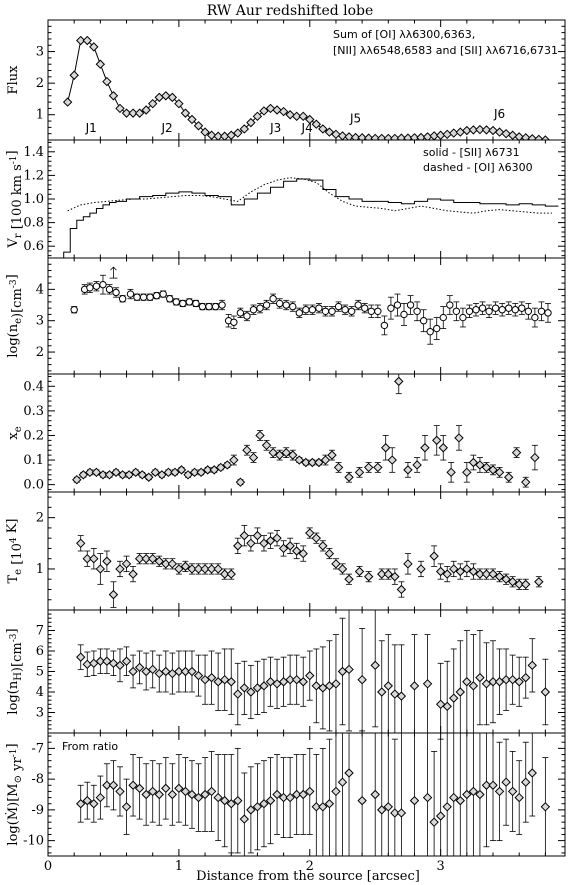  What do you see at coordinates (14, 283) in the screenshot?
I see `y-axis-label-part: -3` at bounding box center [14, 283].